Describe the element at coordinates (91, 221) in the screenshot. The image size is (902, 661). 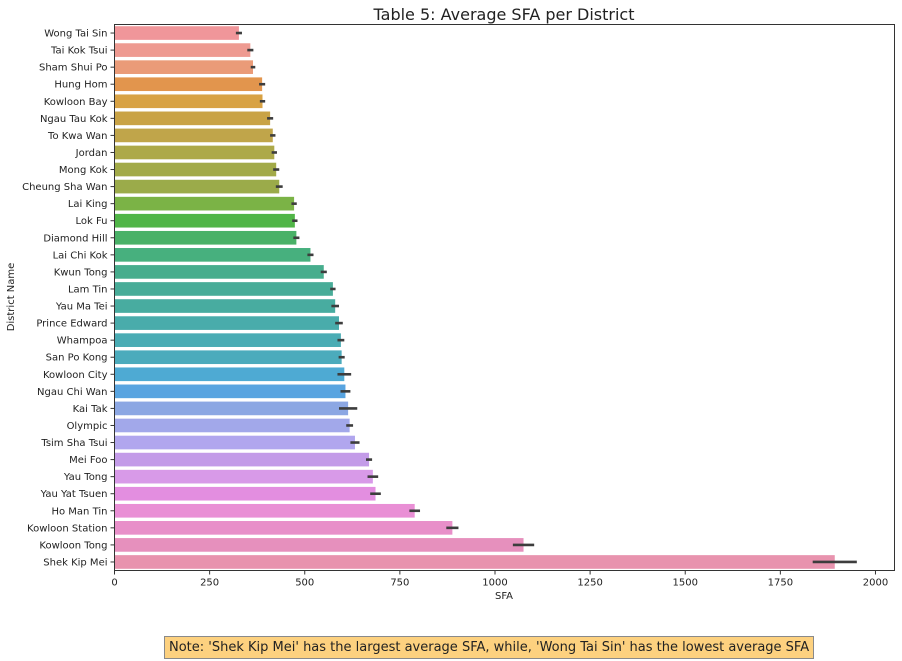
I see `y-tick-label: Lok Fu` at that location.